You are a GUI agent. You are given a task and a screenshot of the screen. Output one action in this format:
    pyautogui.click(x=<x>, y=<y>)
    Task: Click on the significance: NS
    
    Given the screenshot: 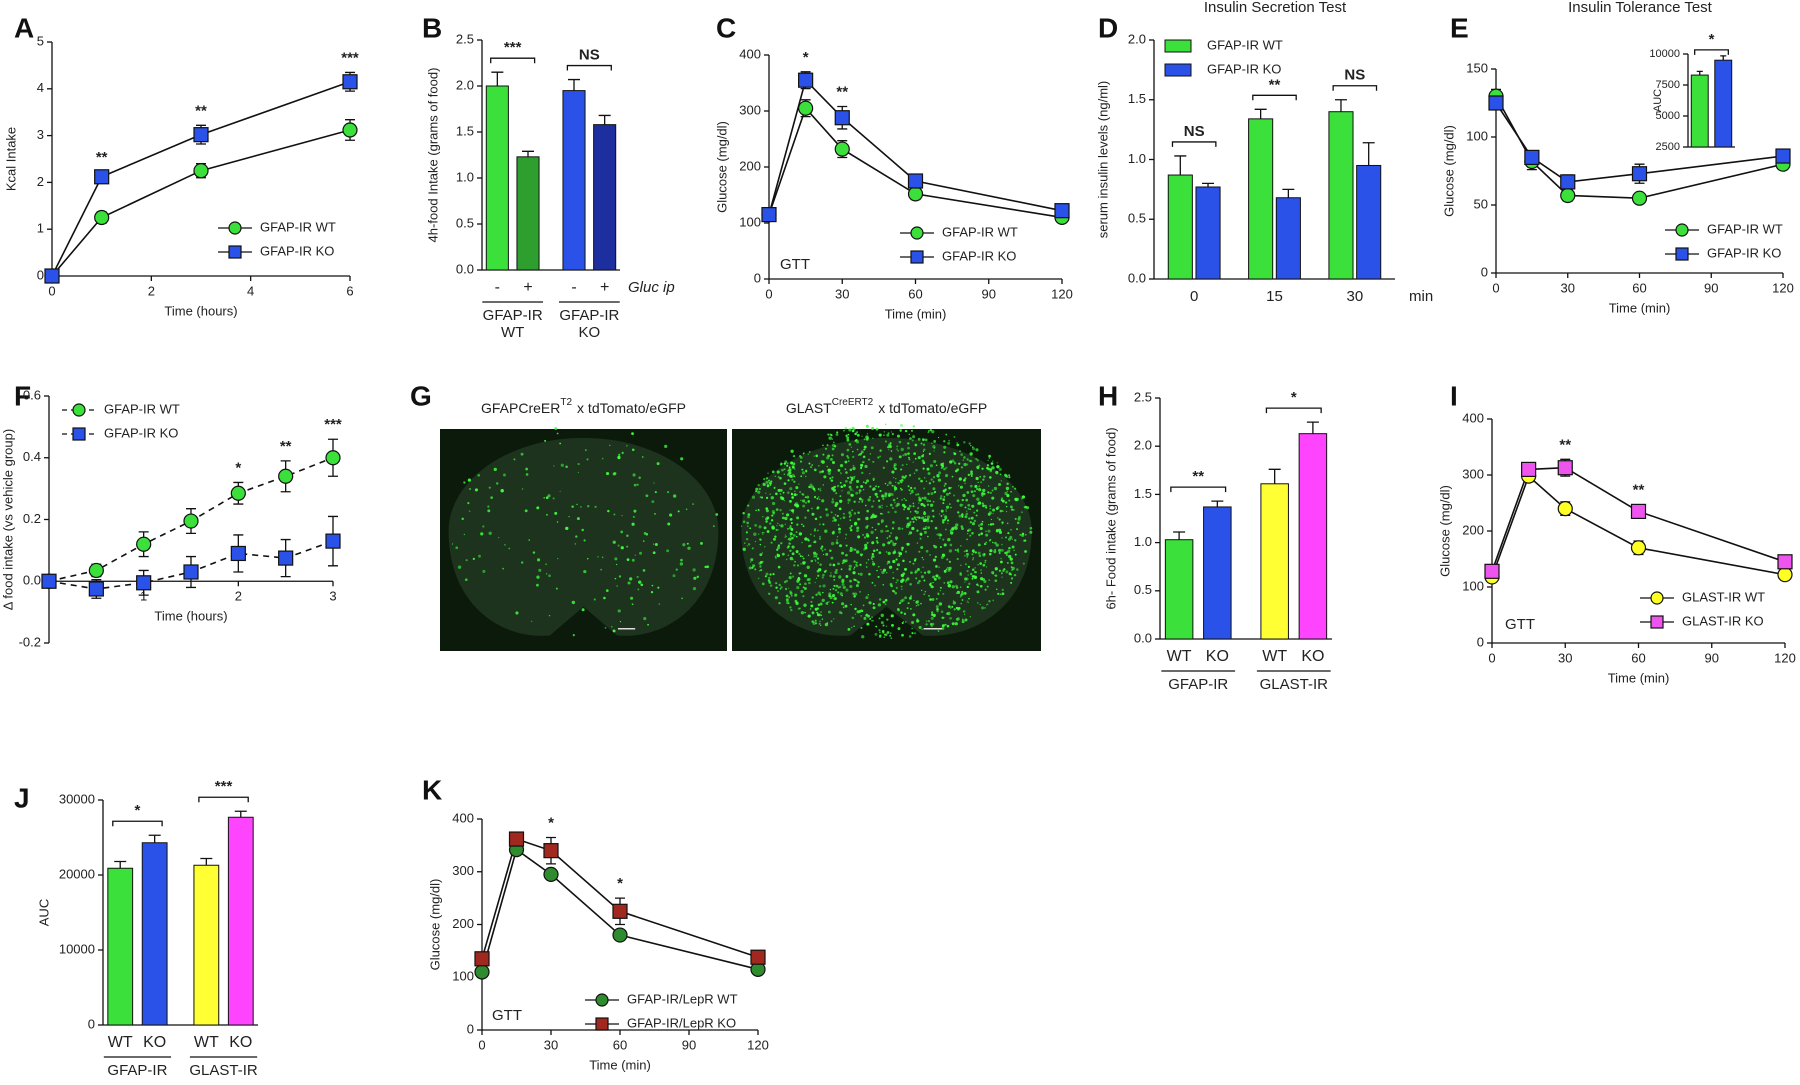 What is the action you would take?
    pyautogui.click(x=1354, y=75)
    